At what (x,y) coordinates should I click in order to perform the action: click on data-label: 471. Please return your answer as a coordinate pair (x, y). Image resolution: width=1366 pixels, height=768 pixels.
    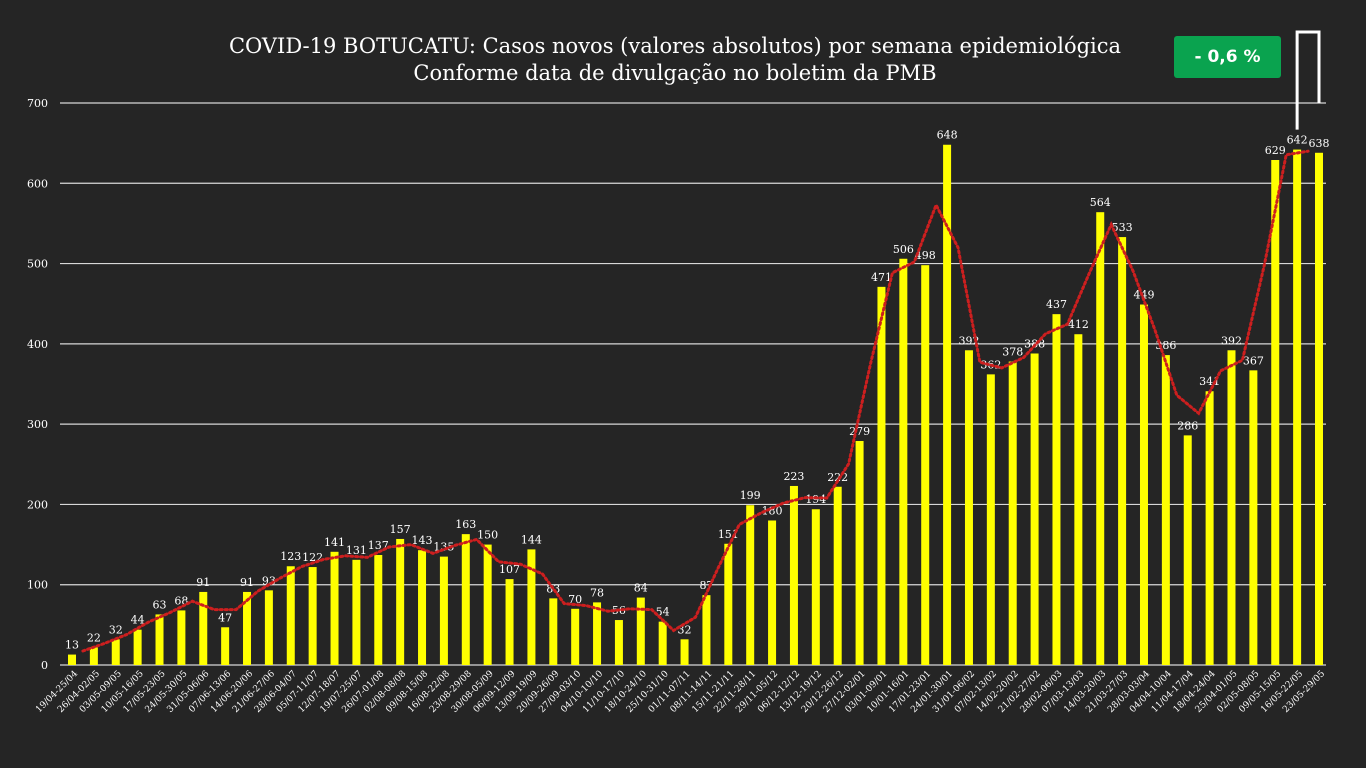
    Looking at the image, I should click on (881, 277).